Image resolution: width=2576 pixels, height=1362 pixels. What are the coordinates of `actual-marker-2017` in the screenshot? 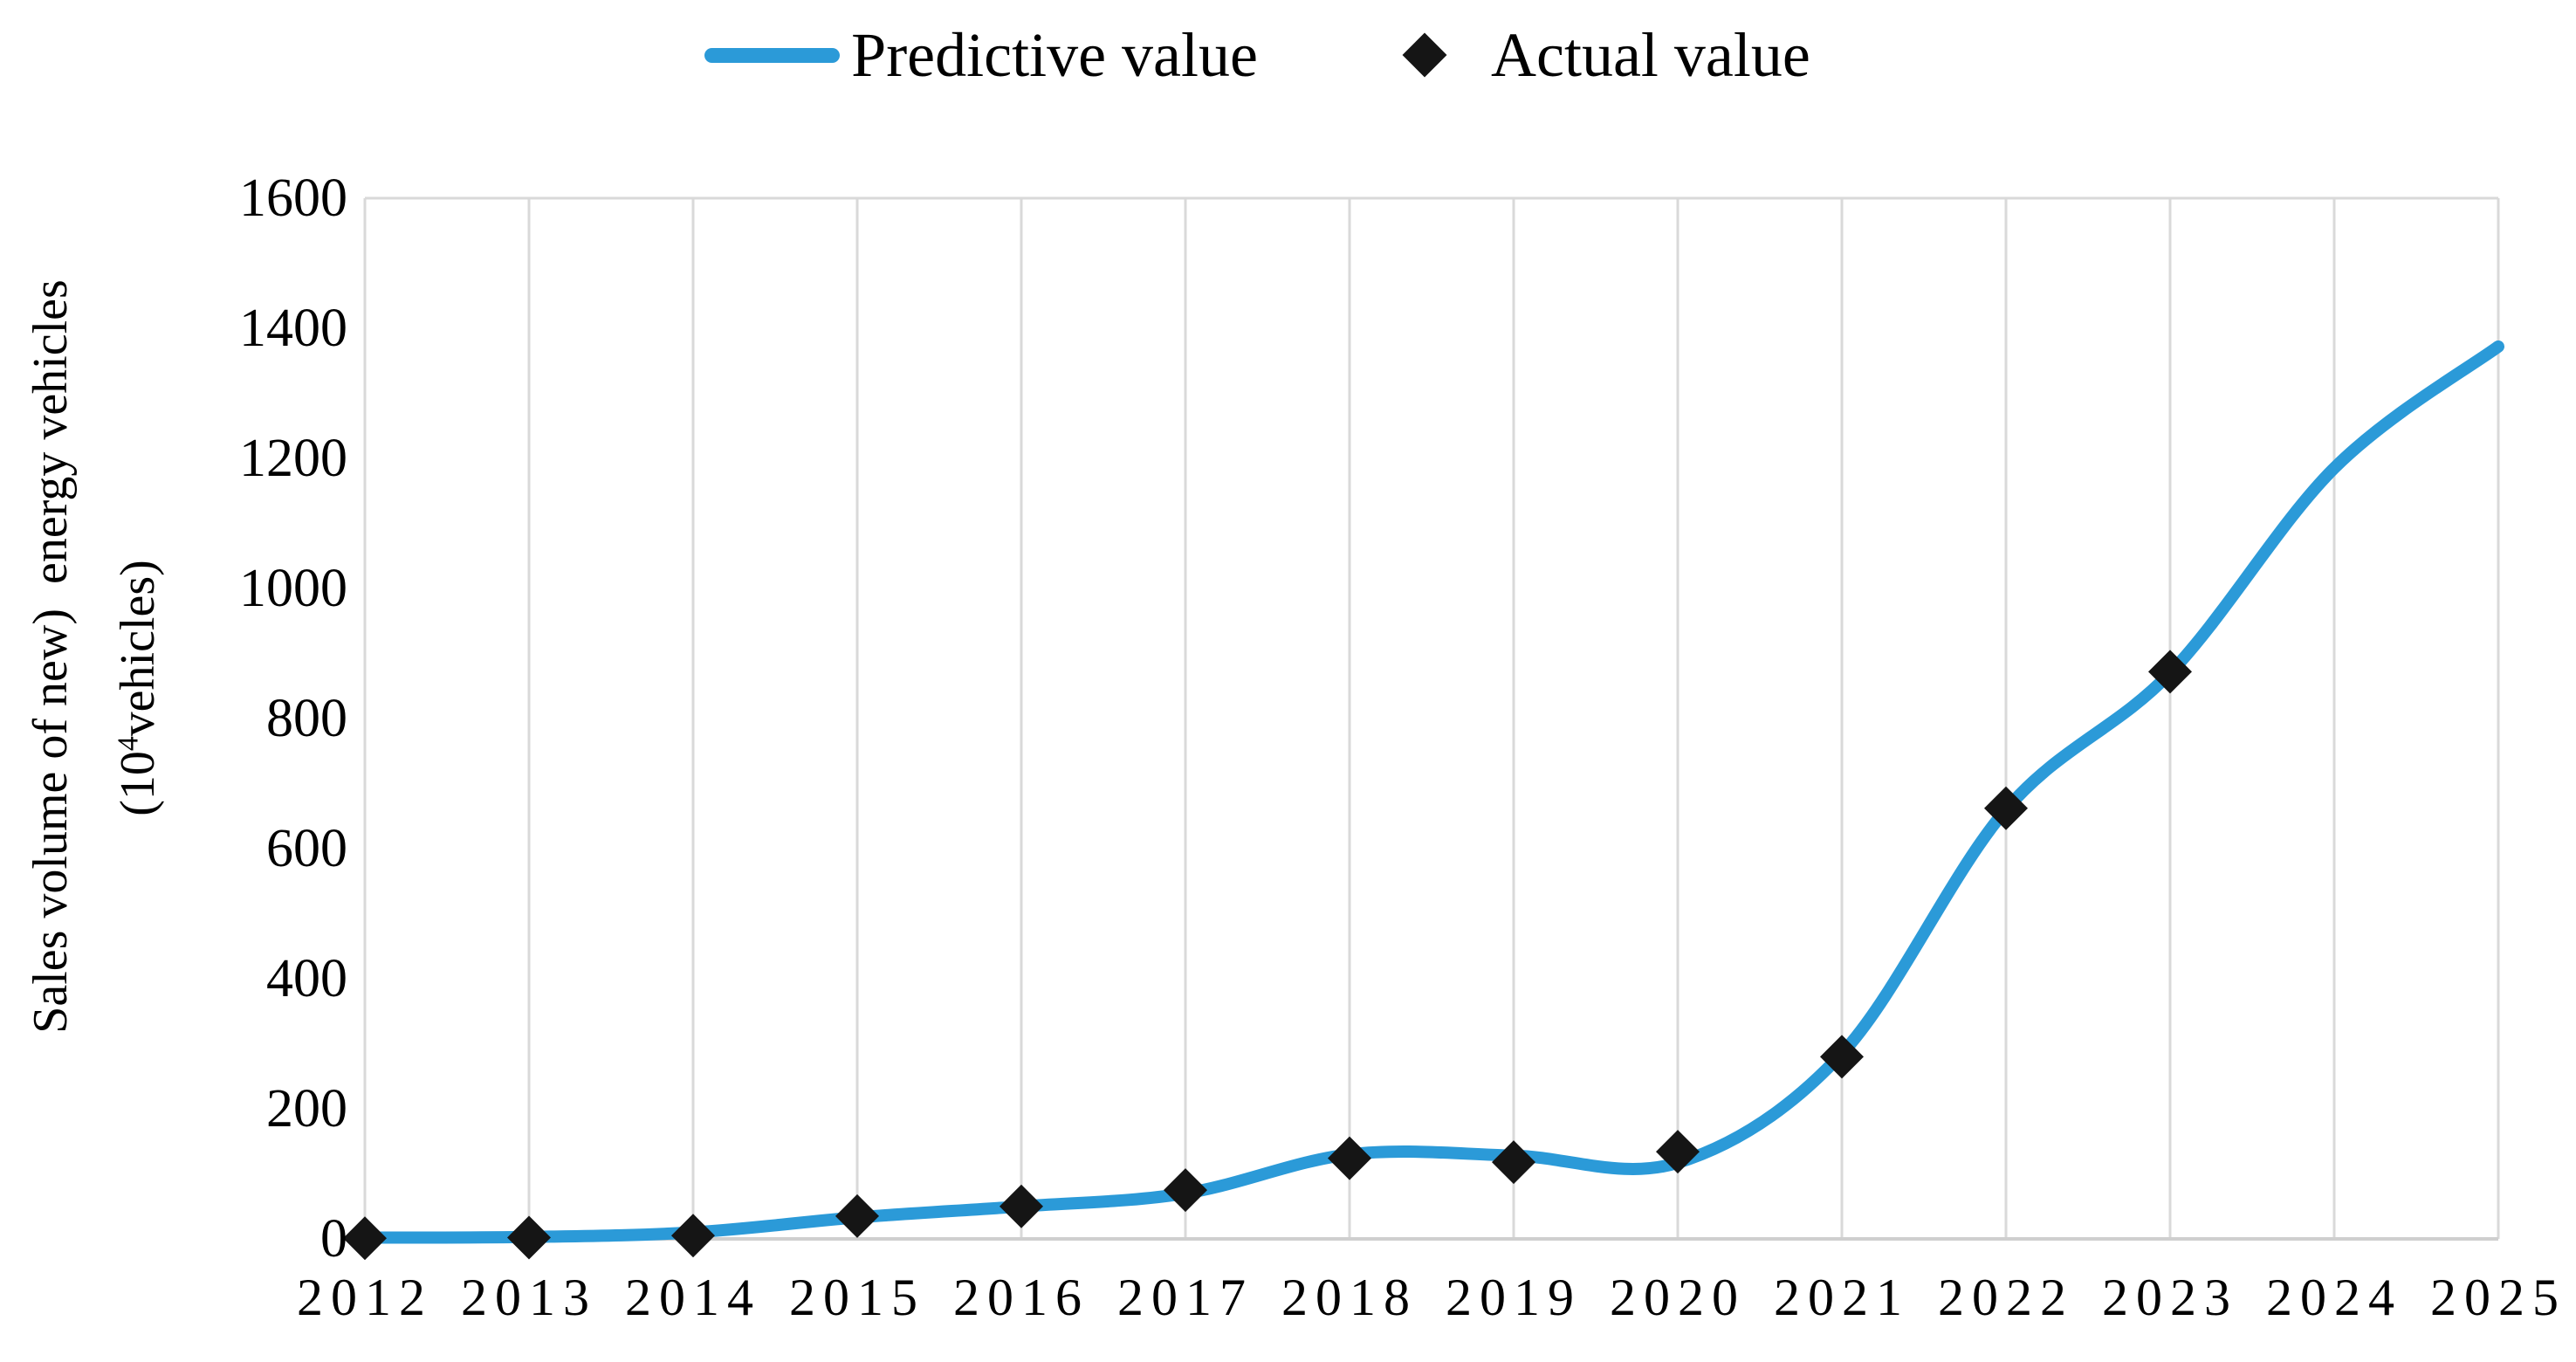 It's located at (1185, 1190).